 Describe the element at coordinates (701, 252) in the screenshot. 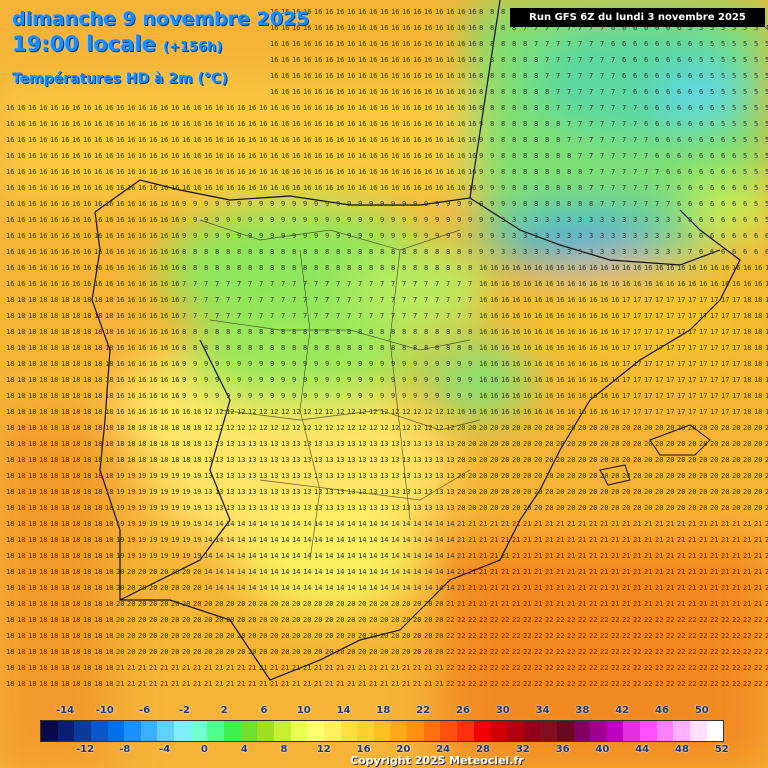

I see `temperature-value: 6` at that location.